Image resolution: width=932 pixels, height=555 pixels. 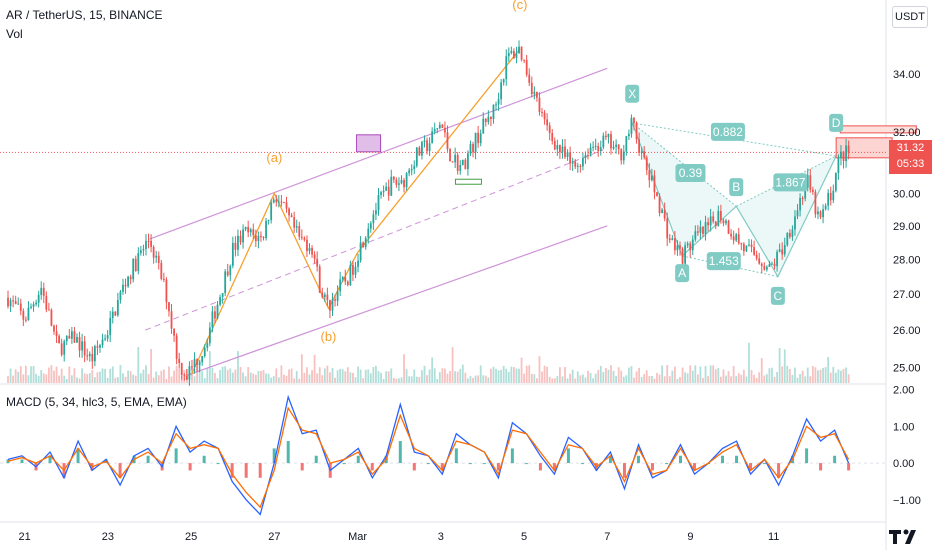 What do you see at coordinates (907, 331) in the screenshot?
I see `price-tick-label: 26.00` at bounding box center [907, 331].